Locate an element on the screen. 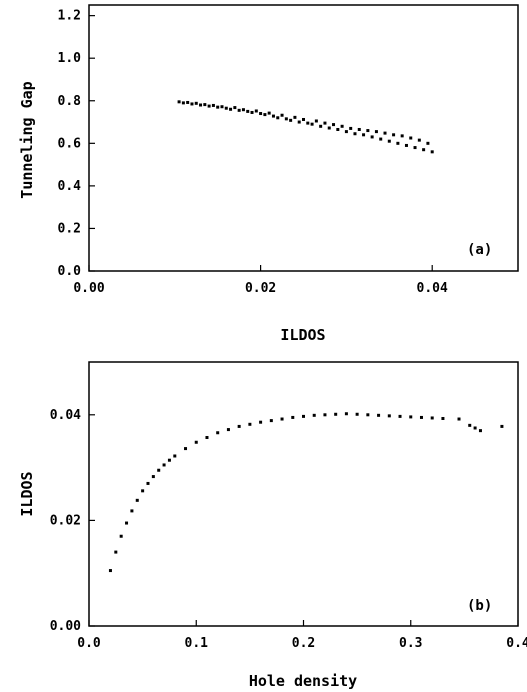 This screenshot has width=527, height=692. panel-b-y-axis-label: ILDOS is located at coordinates (27, 493).